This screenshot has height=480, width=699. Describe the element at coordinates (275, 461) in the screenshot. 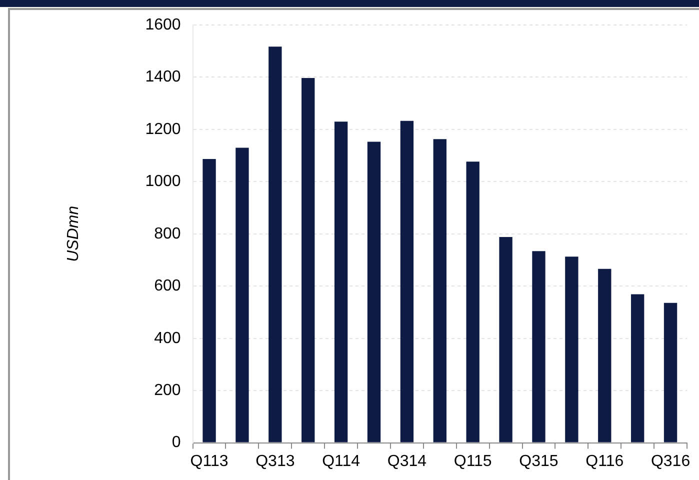

I see `x-tick-label: Q313` at that location.